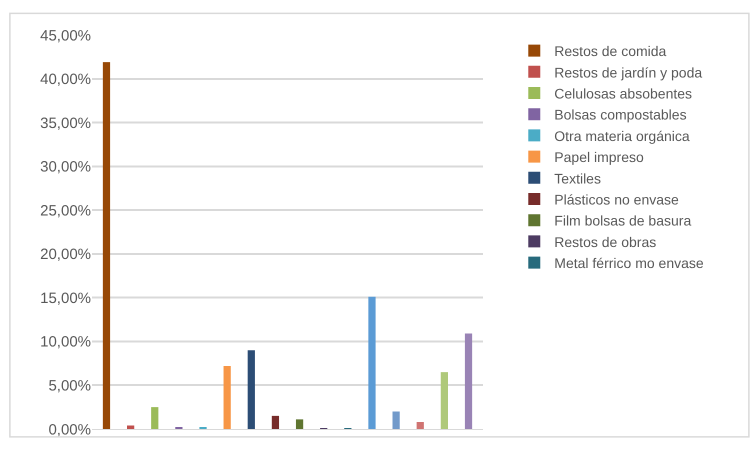 The height and width of the screenshot is (450, 753). I want to click on legend-label: Bolsas compostables, so click(620, 114).